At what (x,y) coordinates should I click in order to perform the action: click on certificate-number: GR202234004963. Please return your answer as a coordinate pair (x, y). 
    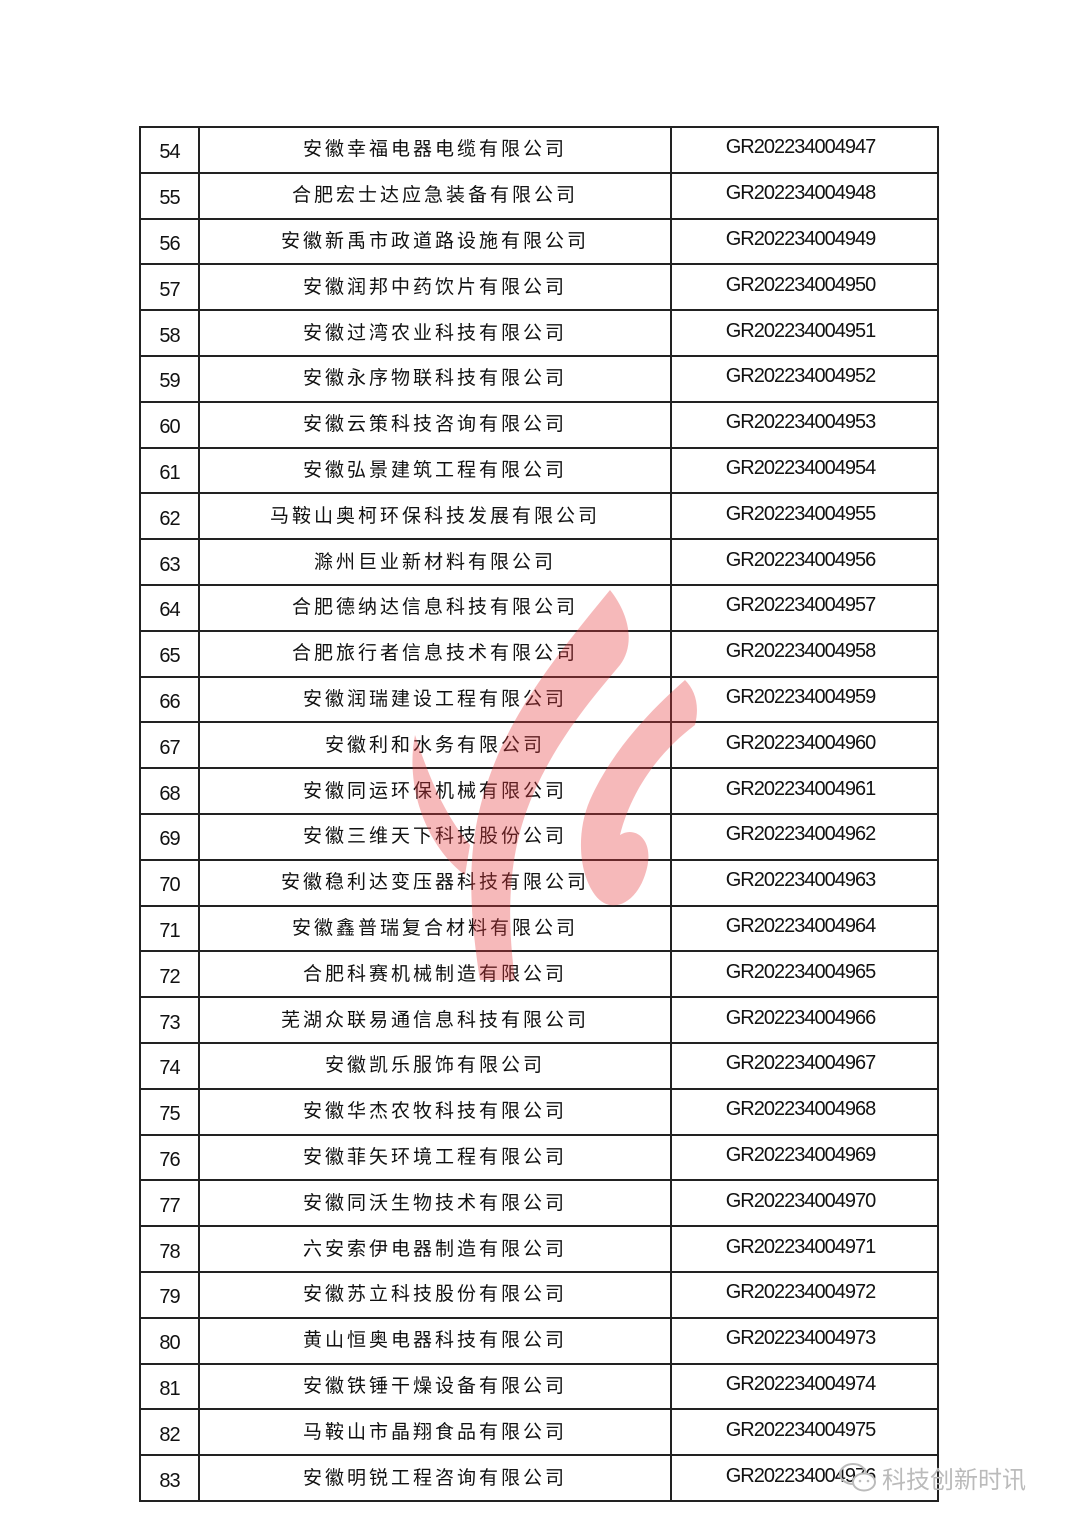
    Looking at the image, I should click on (804, 882).